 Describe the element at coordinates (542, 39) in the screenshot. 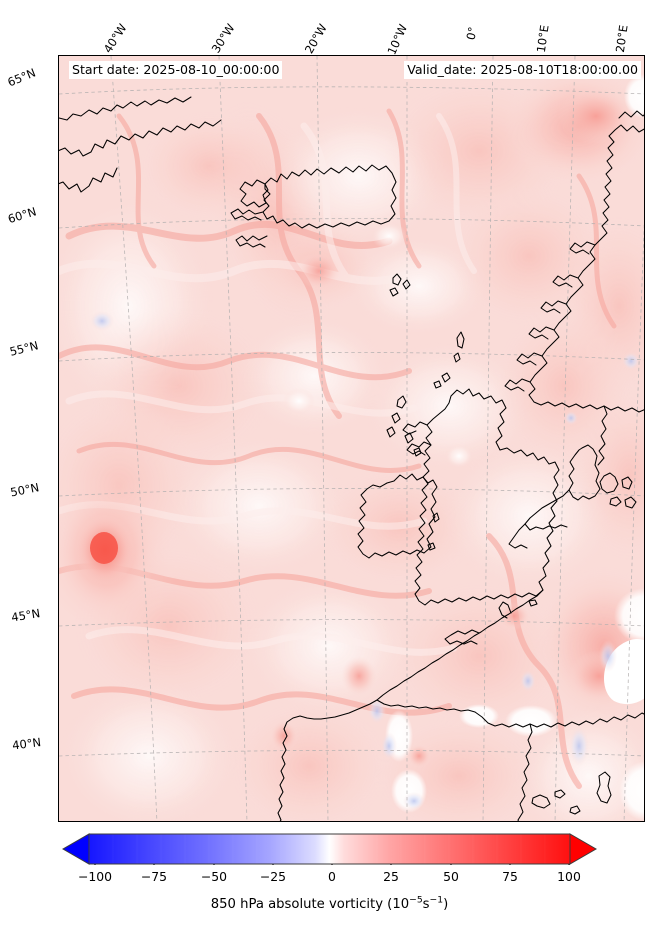

I see `lon-tick-label: 10°E` at that location.